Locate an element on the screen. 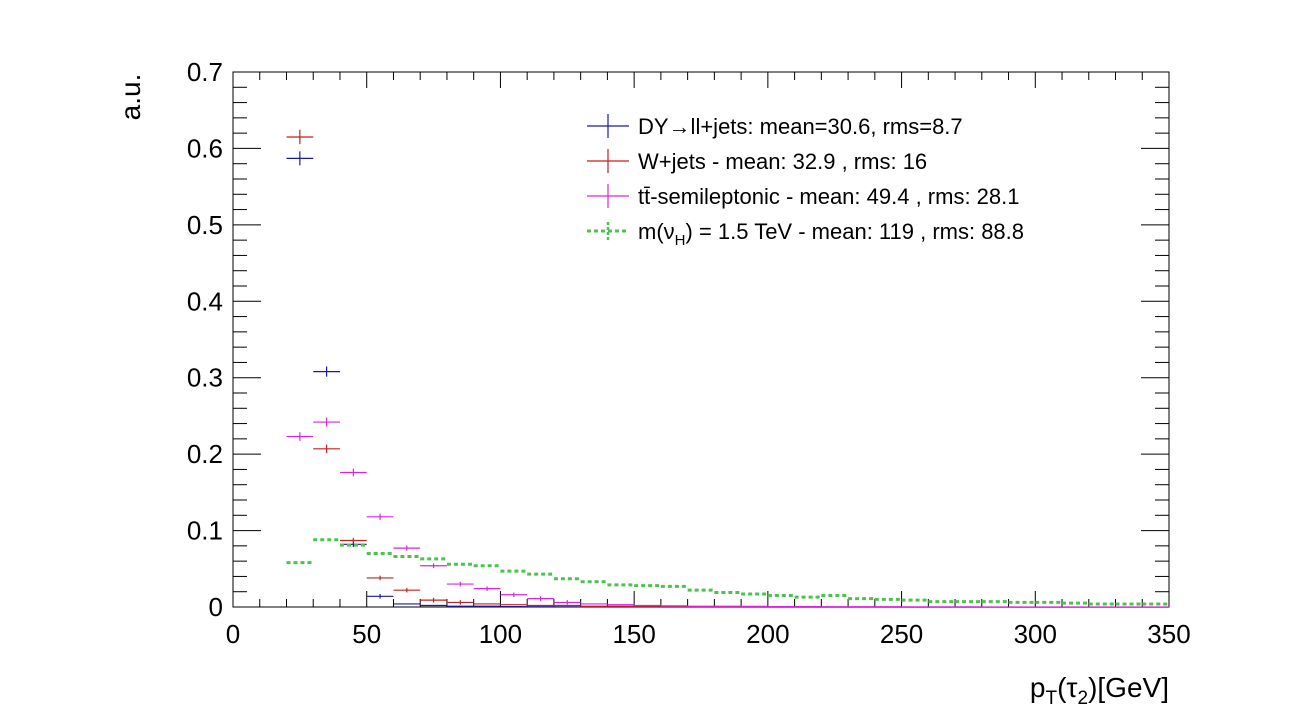  x-tick-label: 150 is located at coordinates (633, 634).